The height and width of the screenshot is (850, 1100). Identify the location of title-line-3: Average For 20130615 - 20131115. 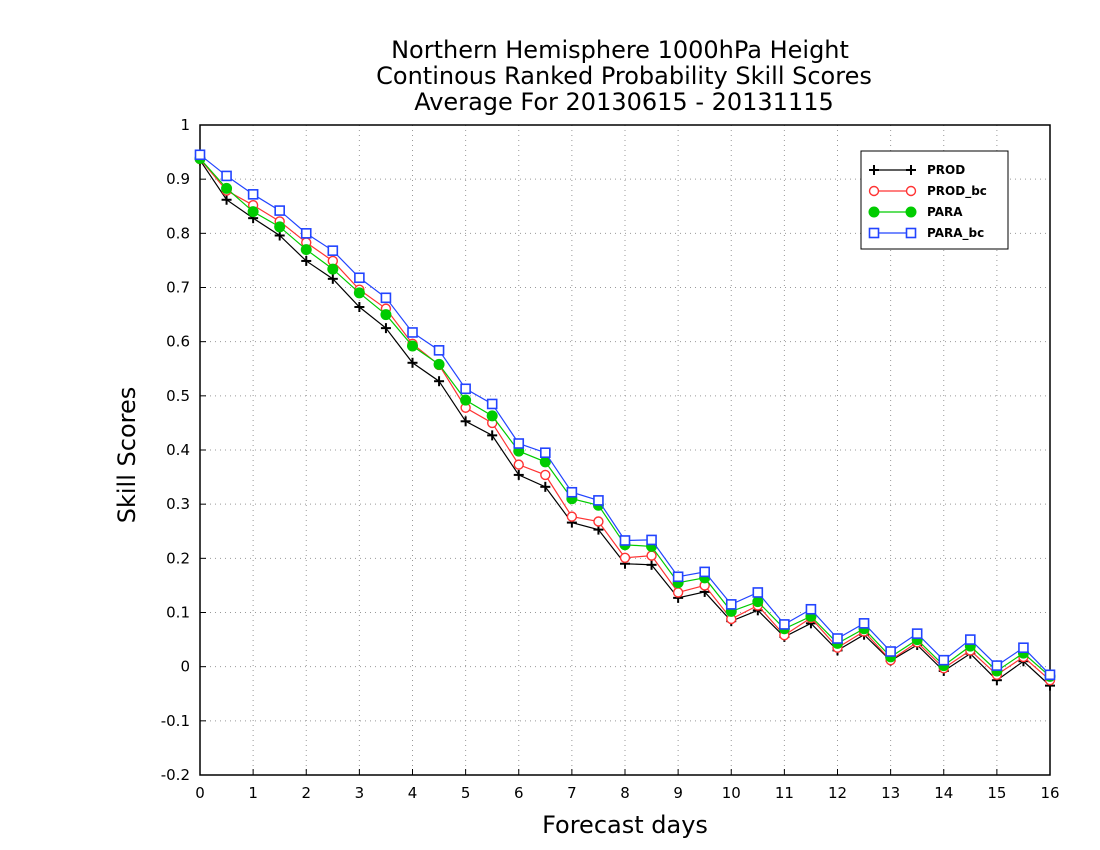
(624, 102).